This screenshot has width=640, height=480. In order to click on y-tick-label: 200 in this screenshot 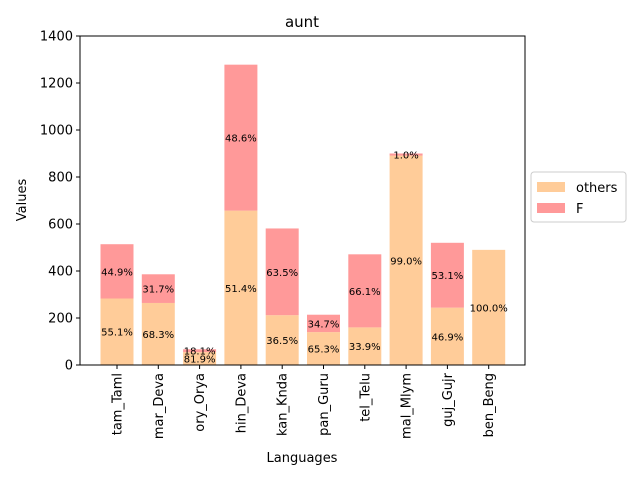, I will do `click(60, 319)`.